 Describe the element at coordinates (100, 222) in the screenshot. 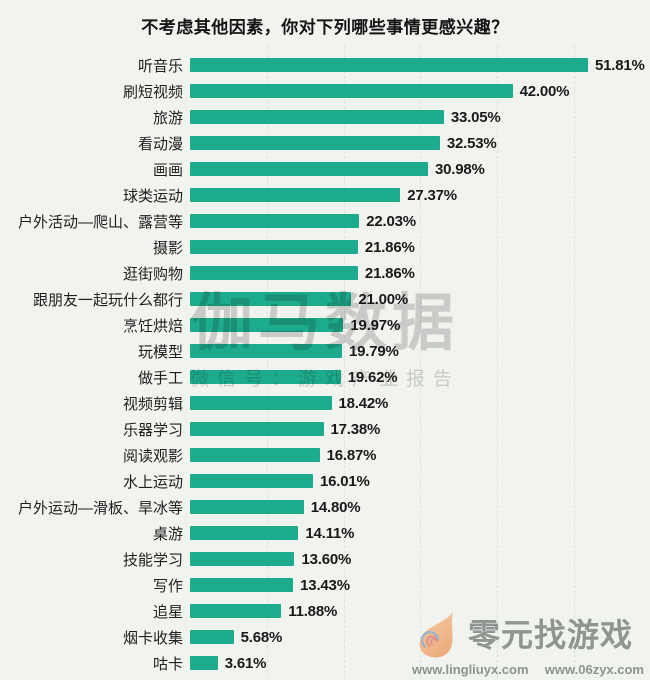

I see `category-label: 户外活动—爬山、露营等` at that location.